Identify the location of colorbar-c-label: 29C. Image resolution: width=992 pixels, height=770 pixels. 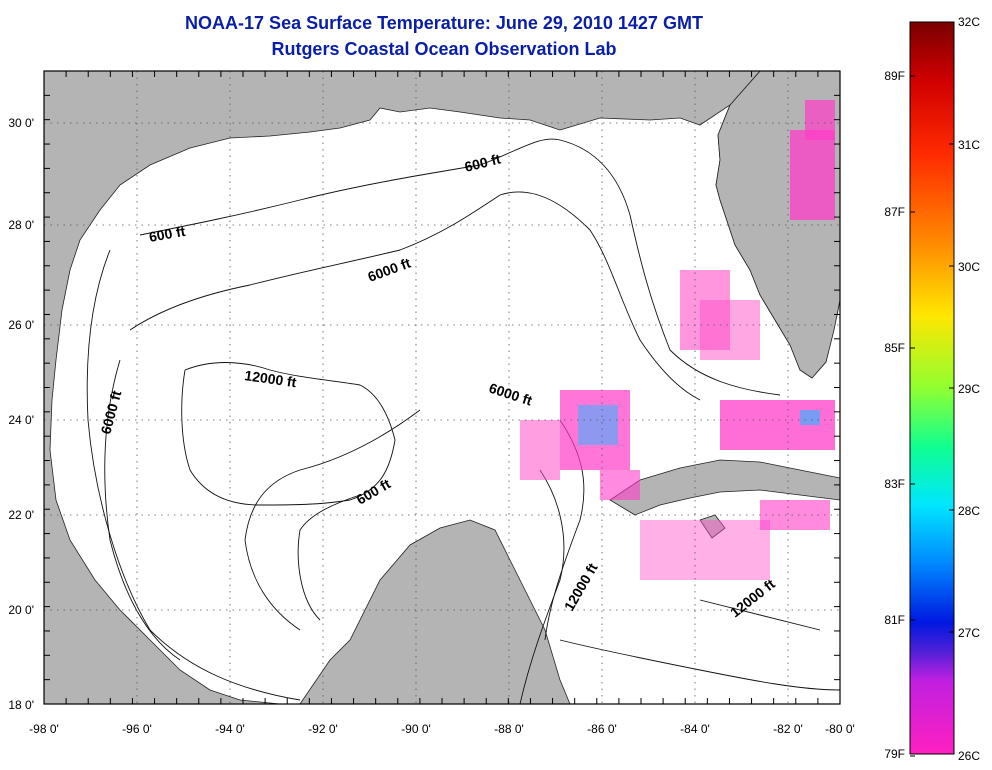
(969, 389).